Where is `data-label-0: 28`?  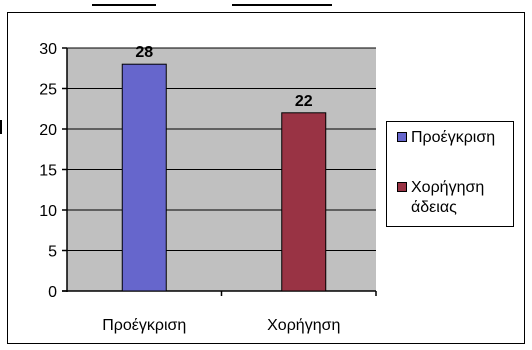 data-label-0: 28 is located at coordinates (144, 52).